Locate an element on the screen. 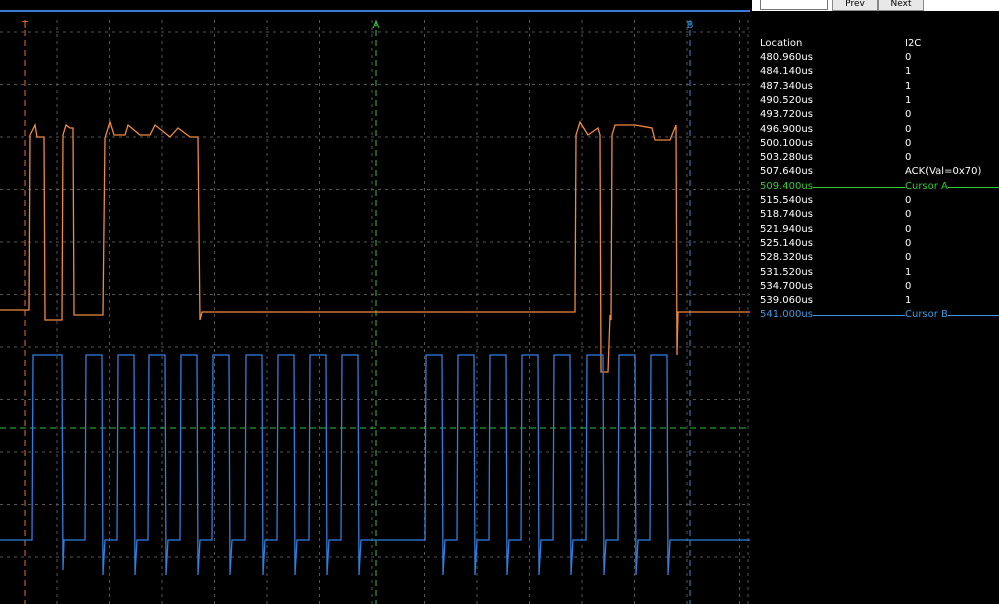  table-row: 490.520us 1 is located at coordinates (879, 102).